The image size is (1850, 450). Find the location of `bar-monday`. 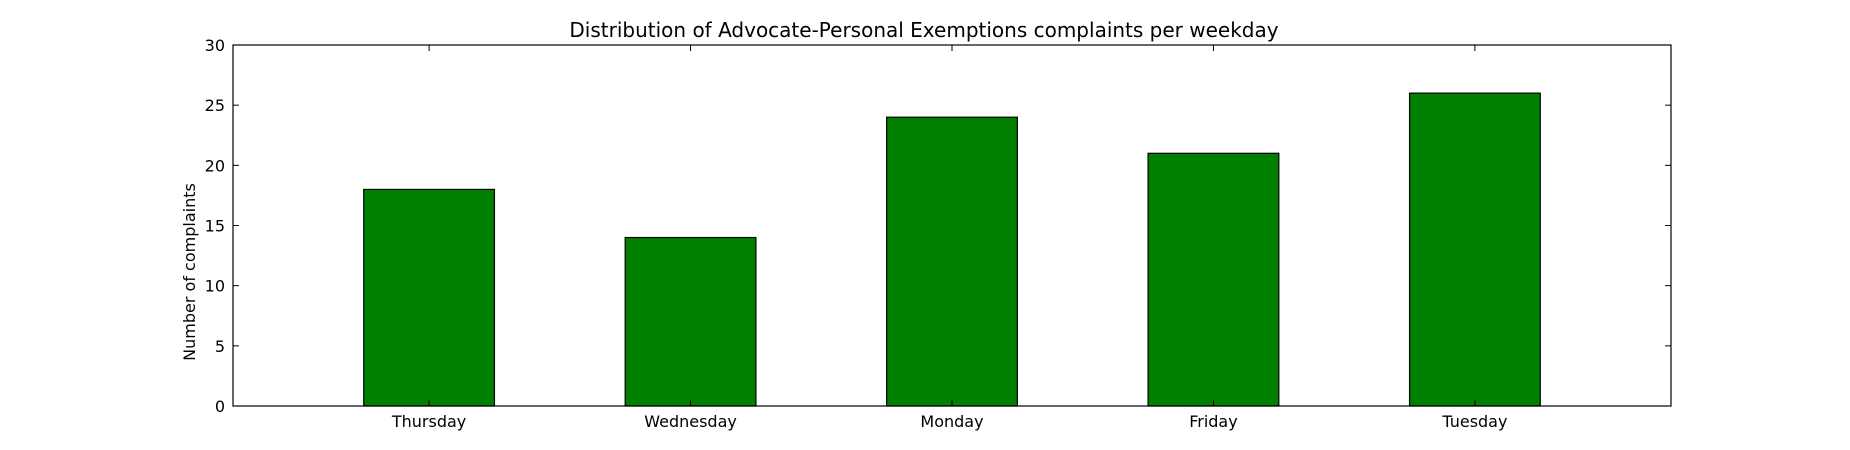

bar-monday is located at coordinates (952, 261).